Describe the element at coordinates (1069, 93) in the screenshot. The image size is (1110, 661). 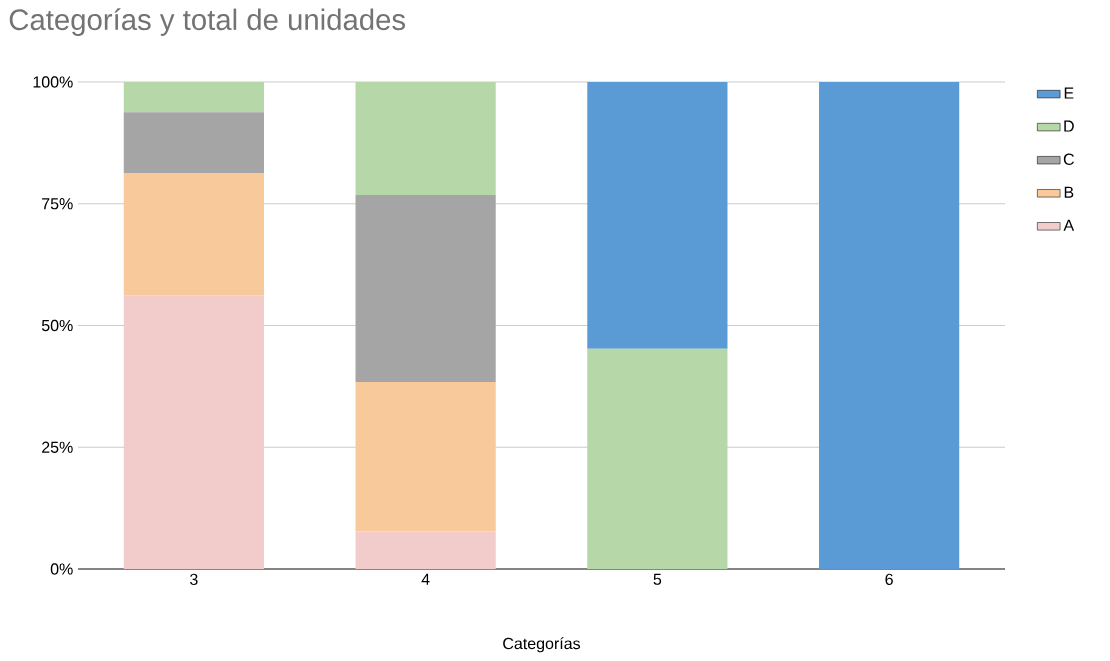
I see `legend-label: E` at that location.